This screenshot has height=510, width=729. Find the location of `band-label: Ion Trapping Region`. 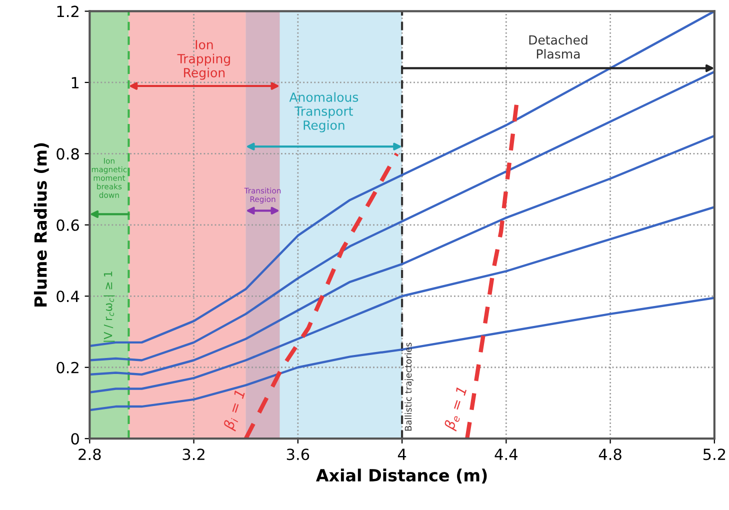

band-label: Ion Trapping Region is located at coordinates (203, 60).